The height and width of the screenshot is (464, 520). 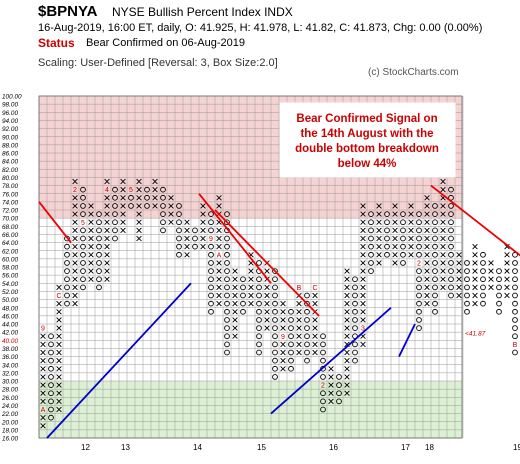 I want to click on y-tick-label: 40.00, so click(x=10, y=341).